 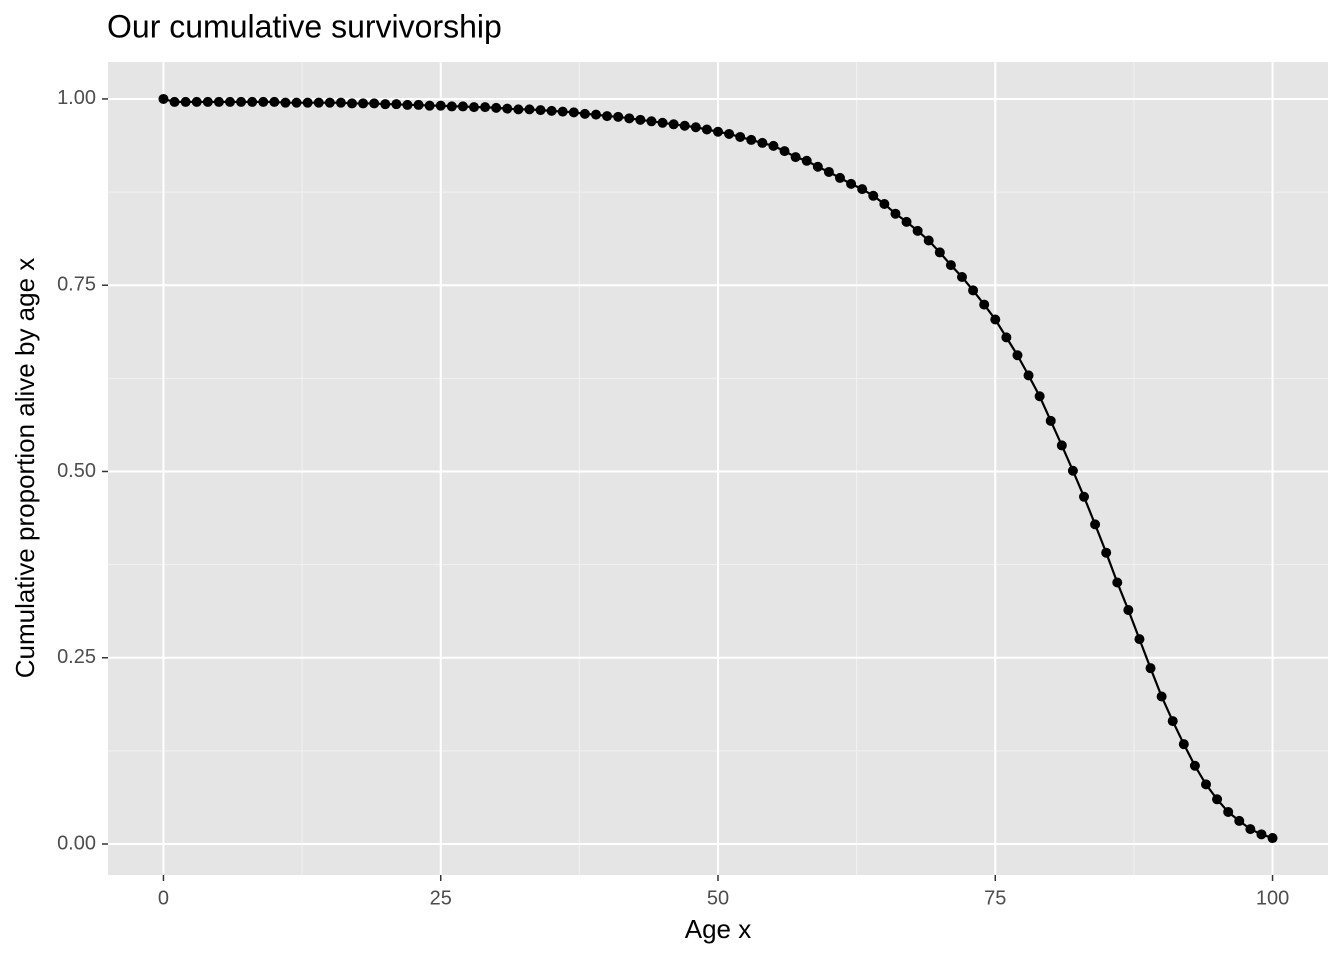 I want to click on x-axis-label: Age x, so click(x=718, y=929).